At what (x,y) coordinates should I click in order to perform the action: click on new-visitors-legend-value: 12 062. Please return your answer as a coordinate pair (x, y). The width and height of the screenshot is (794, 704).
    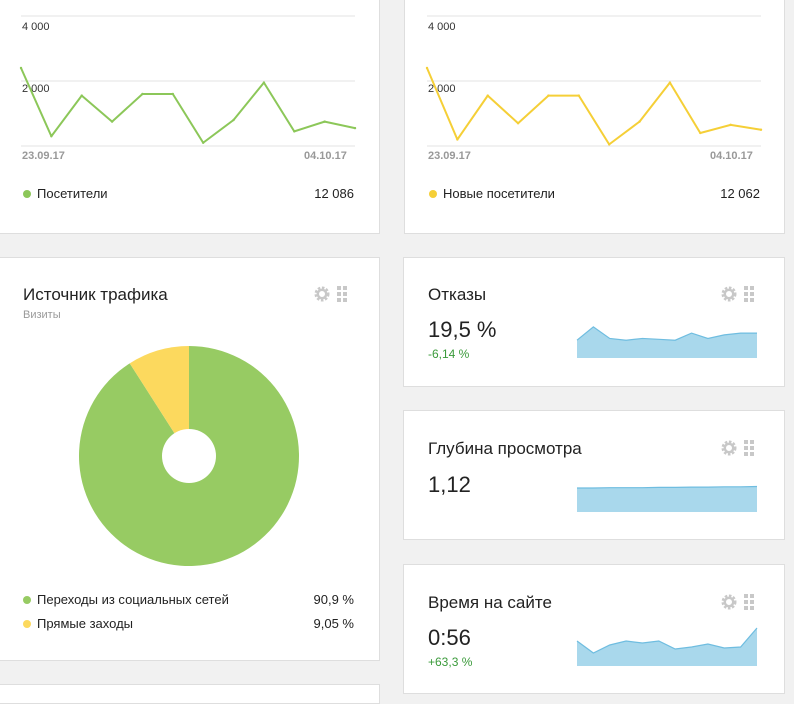
    Looking at the image, I should click on (740, 193).